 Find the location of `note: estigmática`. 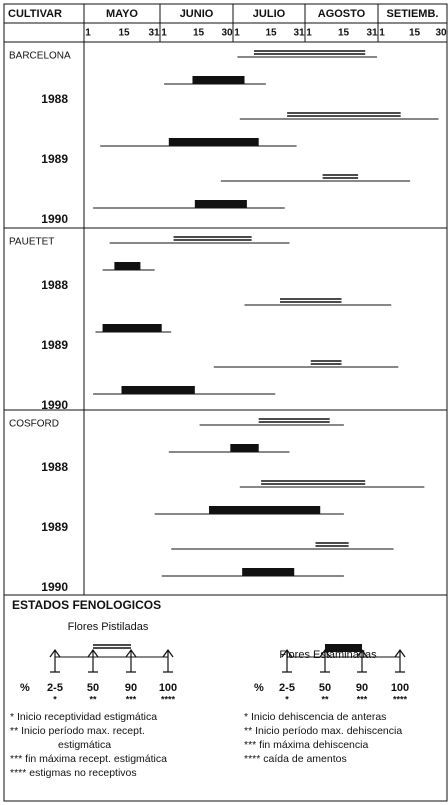

note: estigmática is located at coordinates (84, 745).